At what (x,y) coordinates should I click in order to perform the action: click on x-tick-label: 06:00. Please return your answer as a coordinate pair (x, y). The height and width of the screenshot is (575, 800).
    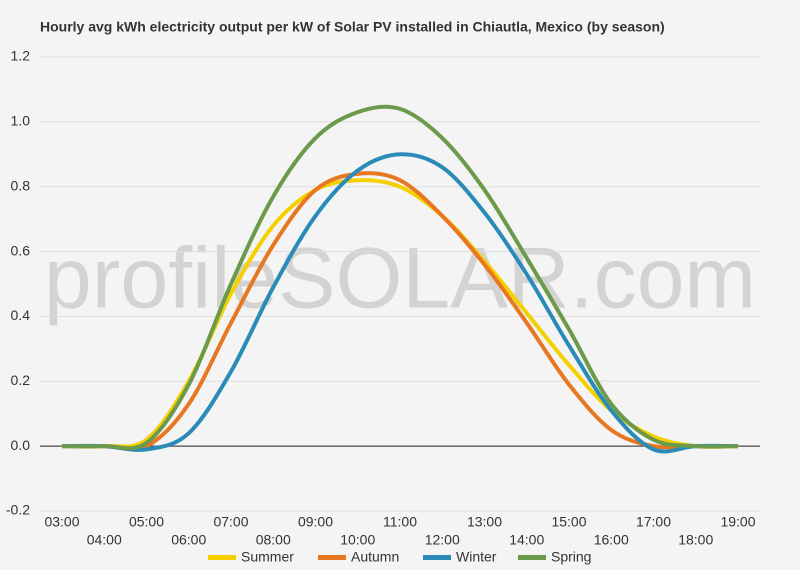
    Looking at the image, I should click on (188, 540).